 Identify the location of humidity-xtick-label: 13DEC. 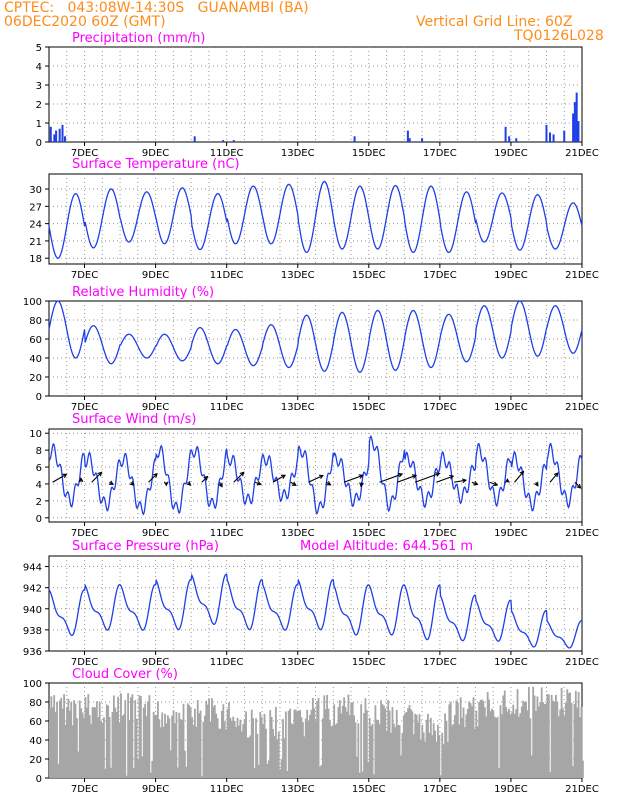
(298, 407).